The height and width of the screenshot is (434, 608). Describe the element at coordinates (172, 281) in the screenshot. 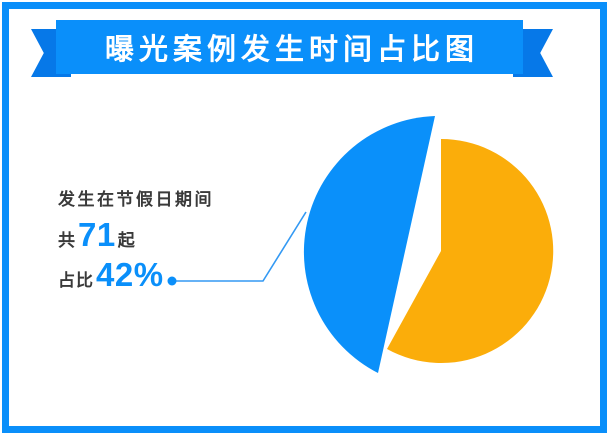

I see `leader-dot` at that location.